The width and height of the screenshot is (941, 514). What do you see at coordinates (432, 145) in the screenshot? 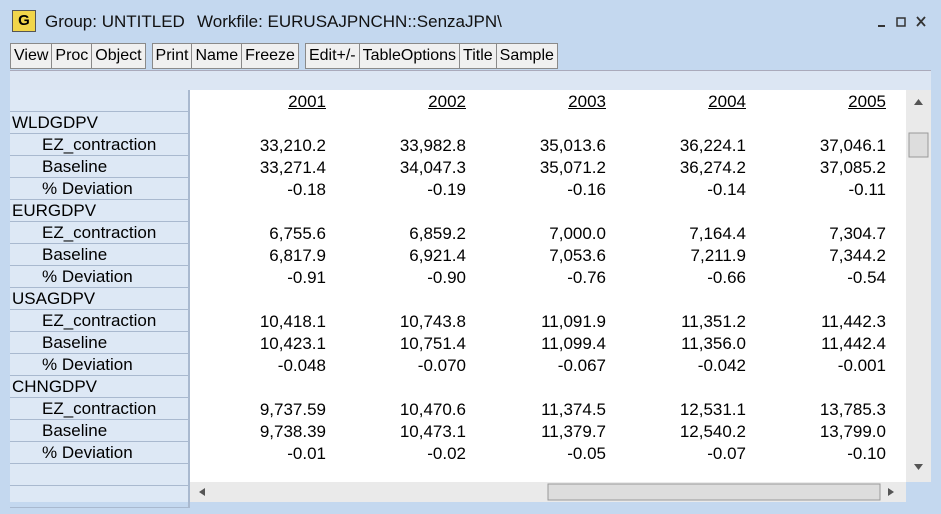
I see `data-cell: 33,982.8` at bounding box center [432, 145].